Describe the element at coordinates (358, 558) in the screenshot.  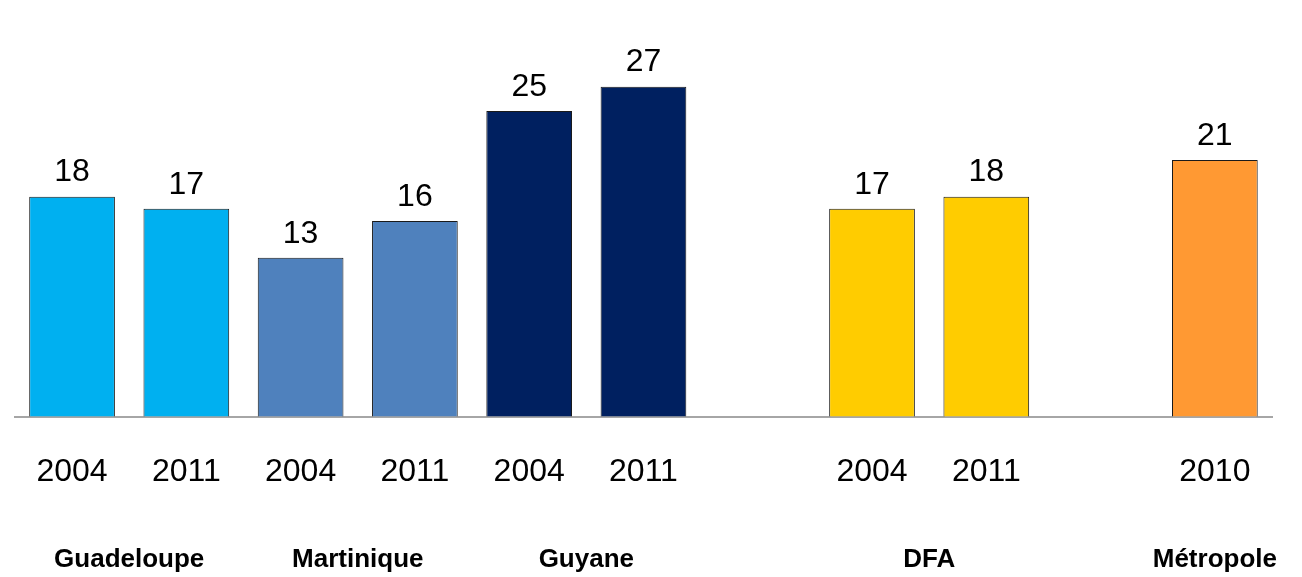
I see `text: Martinique` at that location.